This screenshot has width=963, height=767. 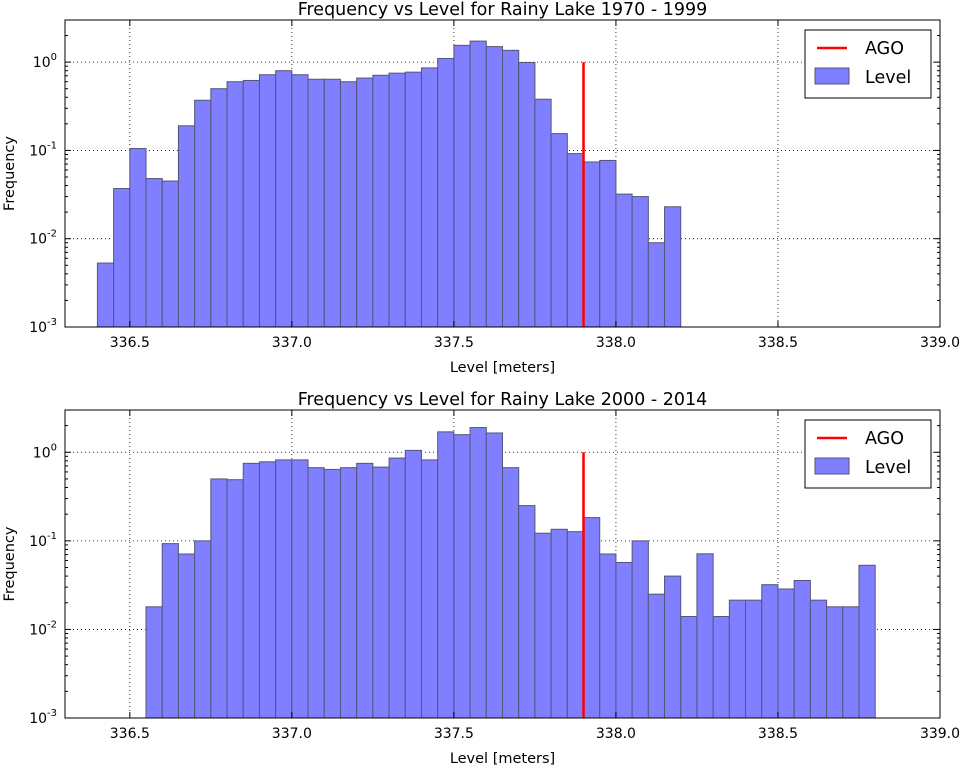 What do you see at coordinates (292, 343) in the screenshot?
I see `x-tick-label: 337.0` at bounding box center [292, 343].